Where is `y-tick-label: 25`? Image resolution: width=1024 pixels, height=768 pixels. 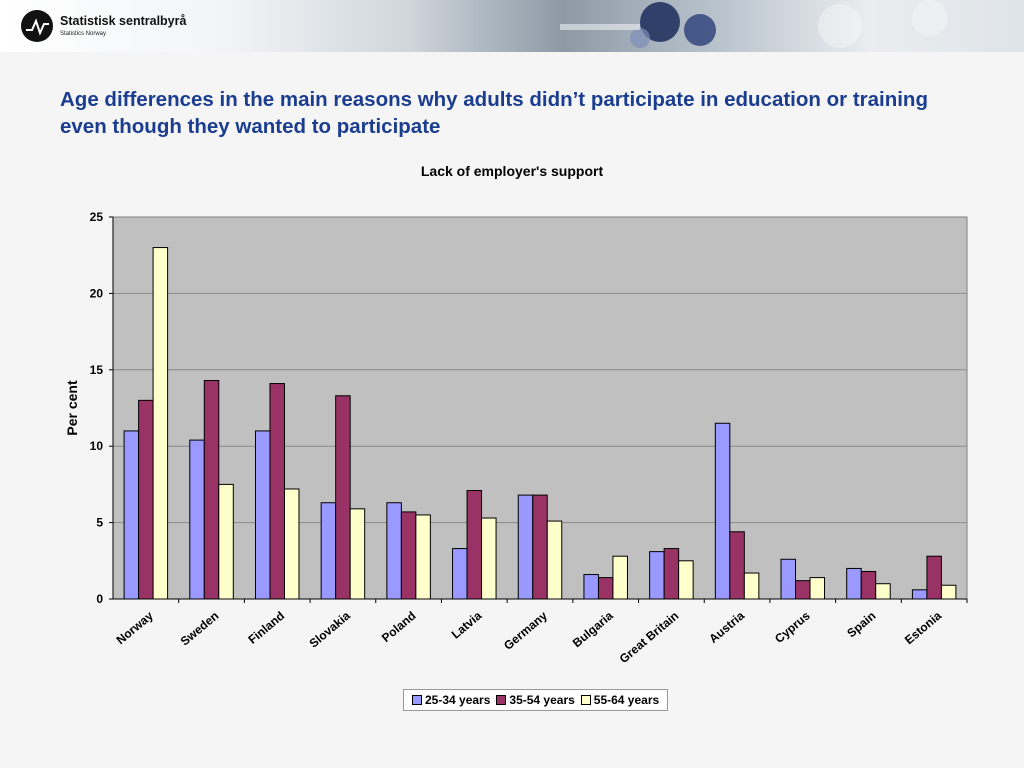
y-tick-label: 25 is located at coordinates (97, 217).